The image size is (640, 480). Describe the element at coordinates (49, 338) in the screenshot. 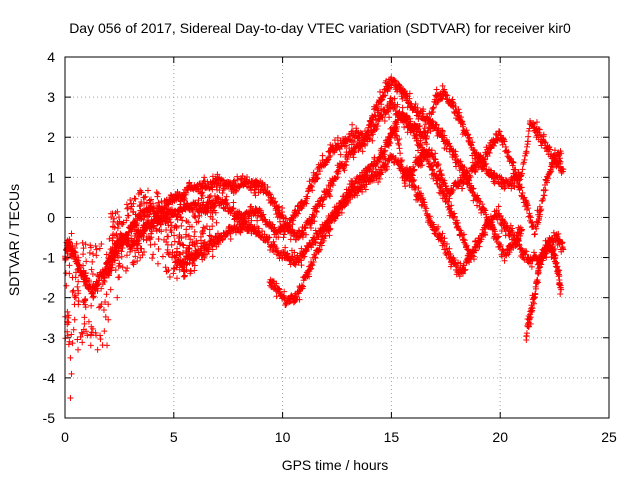

I see `y-tick-label: -3` at that location.